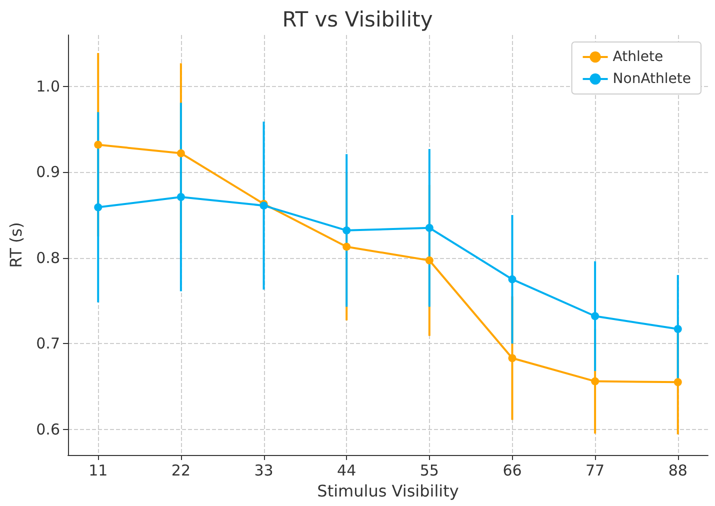  Describe the element at coordinates (48, 343) in the screenshot. I see `y-tick-label: 0.7` at that location.